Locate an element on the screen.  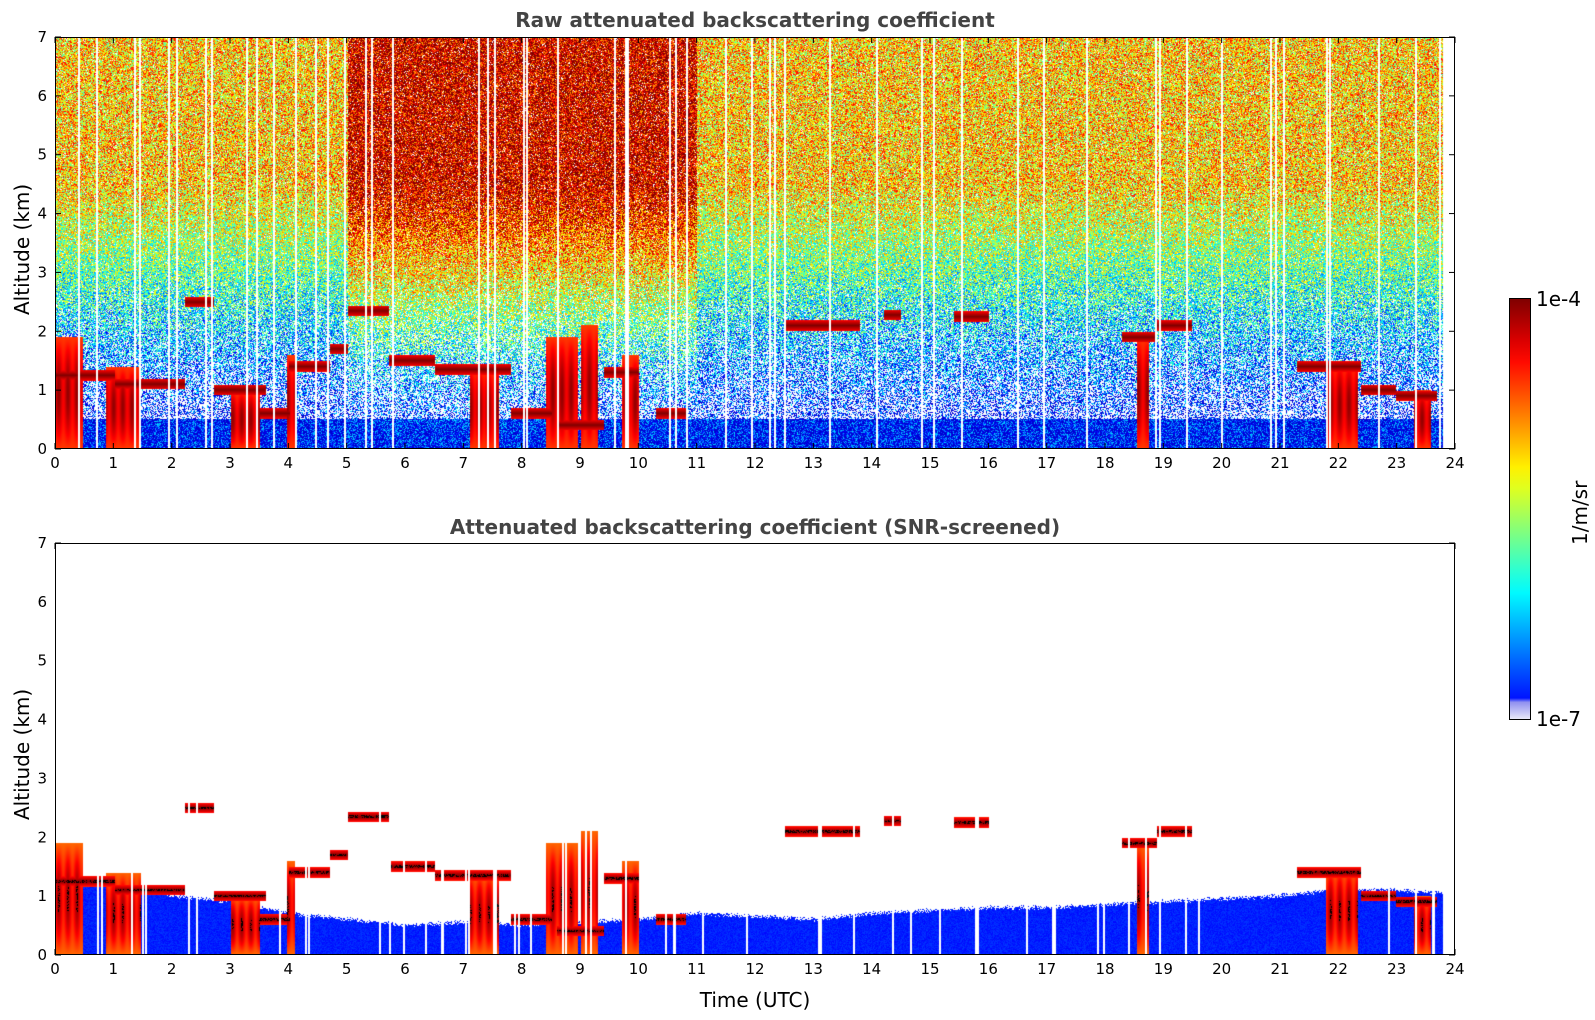
chart-2-y-tick-label: 6 is located at coordinates (42, 602).